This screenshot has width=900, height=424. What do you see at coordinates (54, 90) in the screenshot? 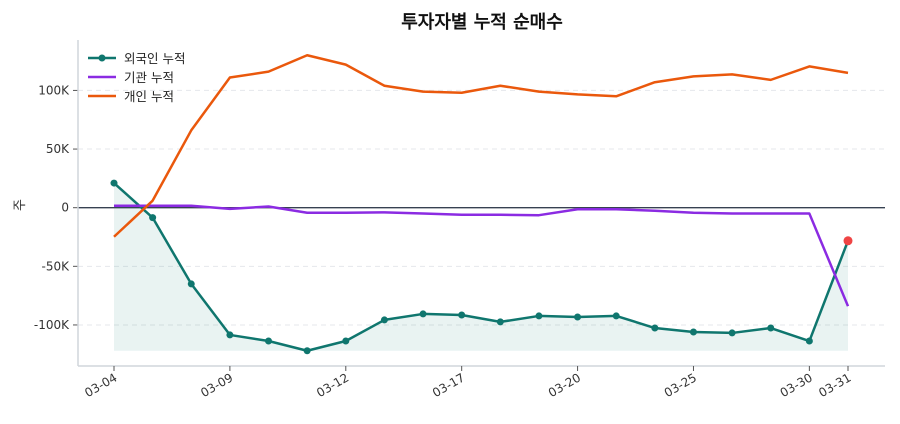
I see `y-tick-label: 100K` at bounding box center [54, 90].